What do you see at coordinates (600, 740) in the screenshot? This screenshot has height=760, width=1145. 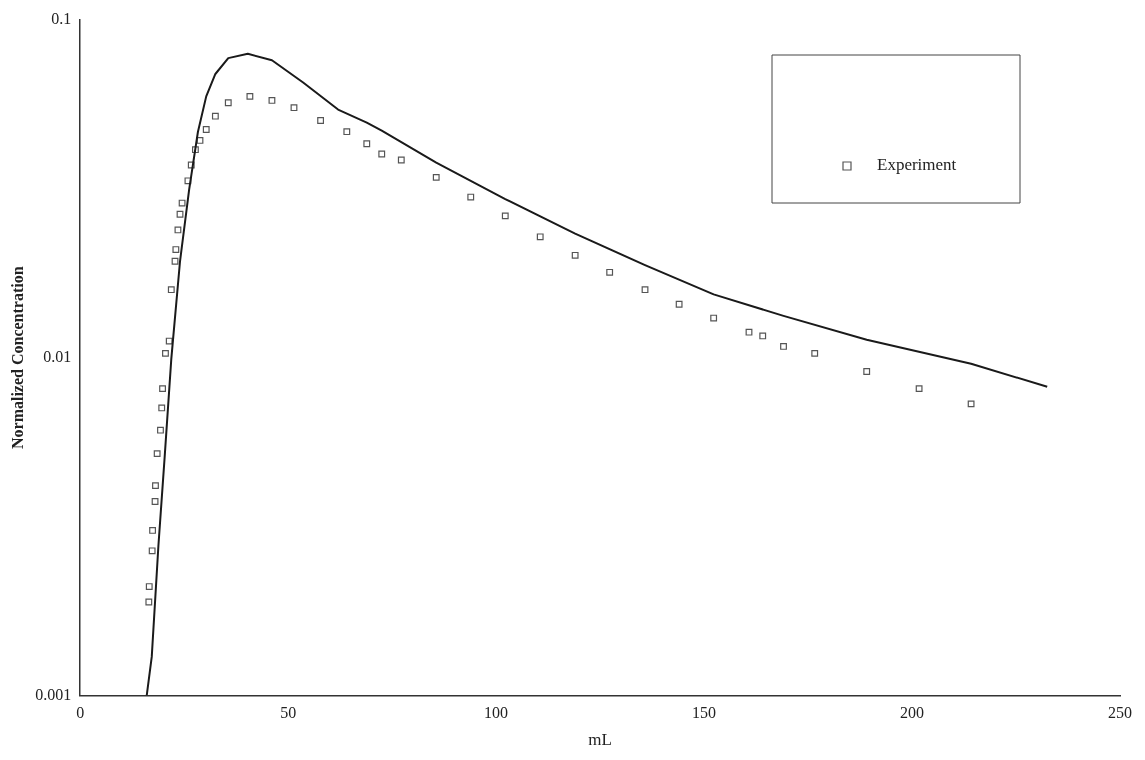 I see `x-axis-title: mL` at bounding box center [600, 740].